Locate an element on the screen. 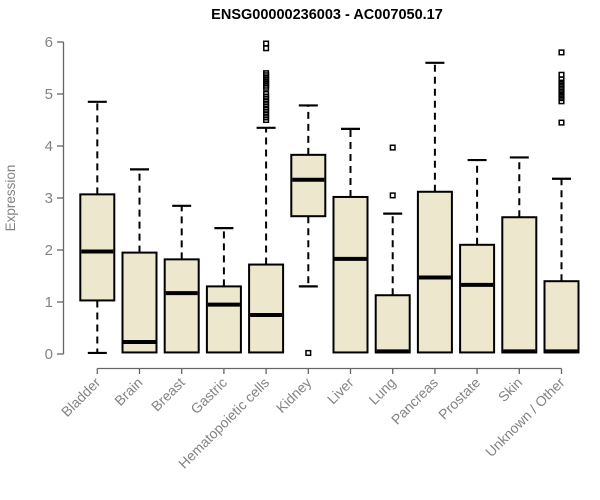 This screenshot has width=600, height=500. y-tick-label: 6 is located at coordinates (49, 42).